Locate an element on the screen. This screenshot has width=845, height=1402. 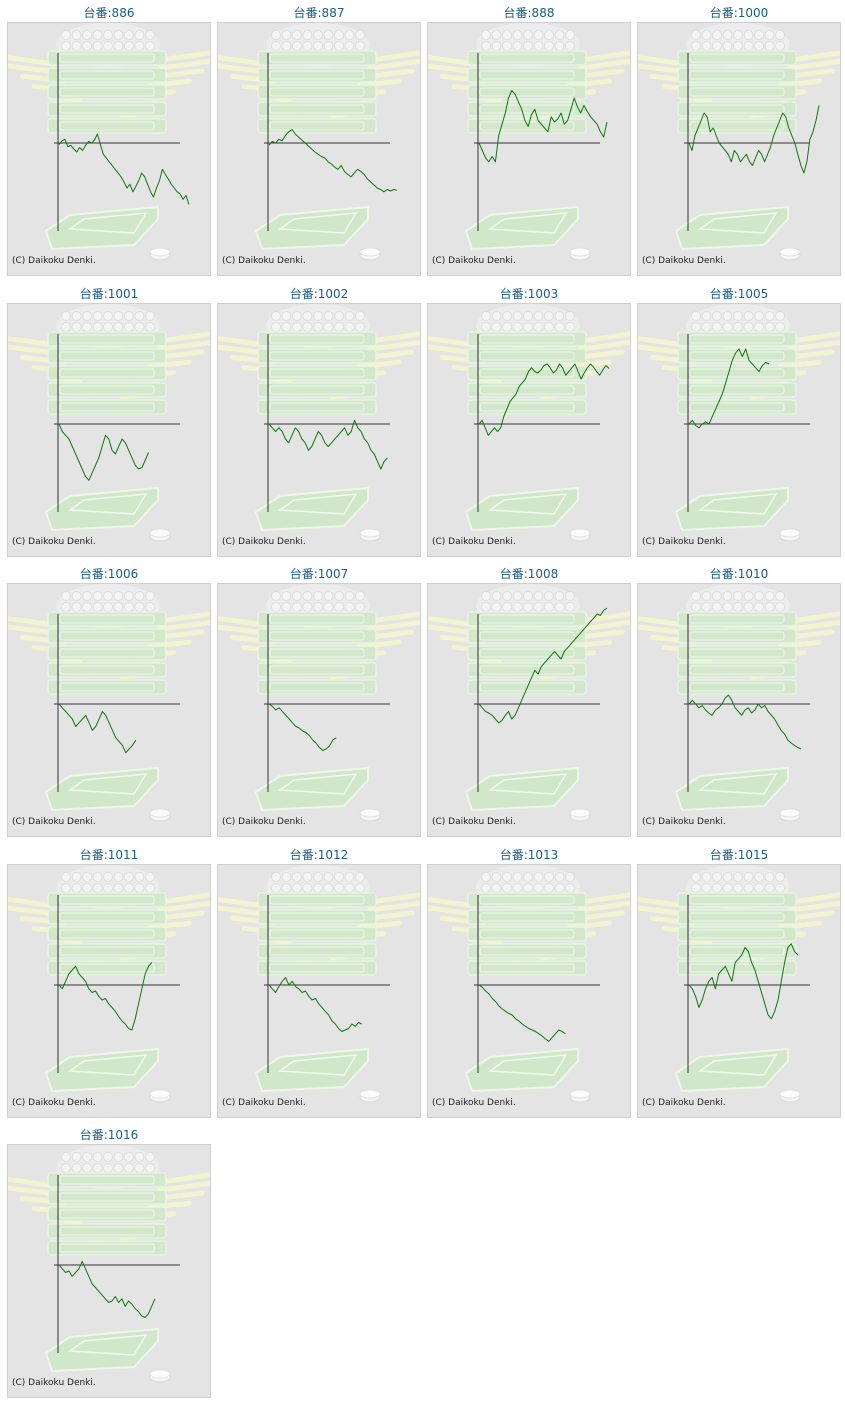
chart-cell: 台番:1001 (C) Daikoku Denki. is located at coordinates (109, 421).